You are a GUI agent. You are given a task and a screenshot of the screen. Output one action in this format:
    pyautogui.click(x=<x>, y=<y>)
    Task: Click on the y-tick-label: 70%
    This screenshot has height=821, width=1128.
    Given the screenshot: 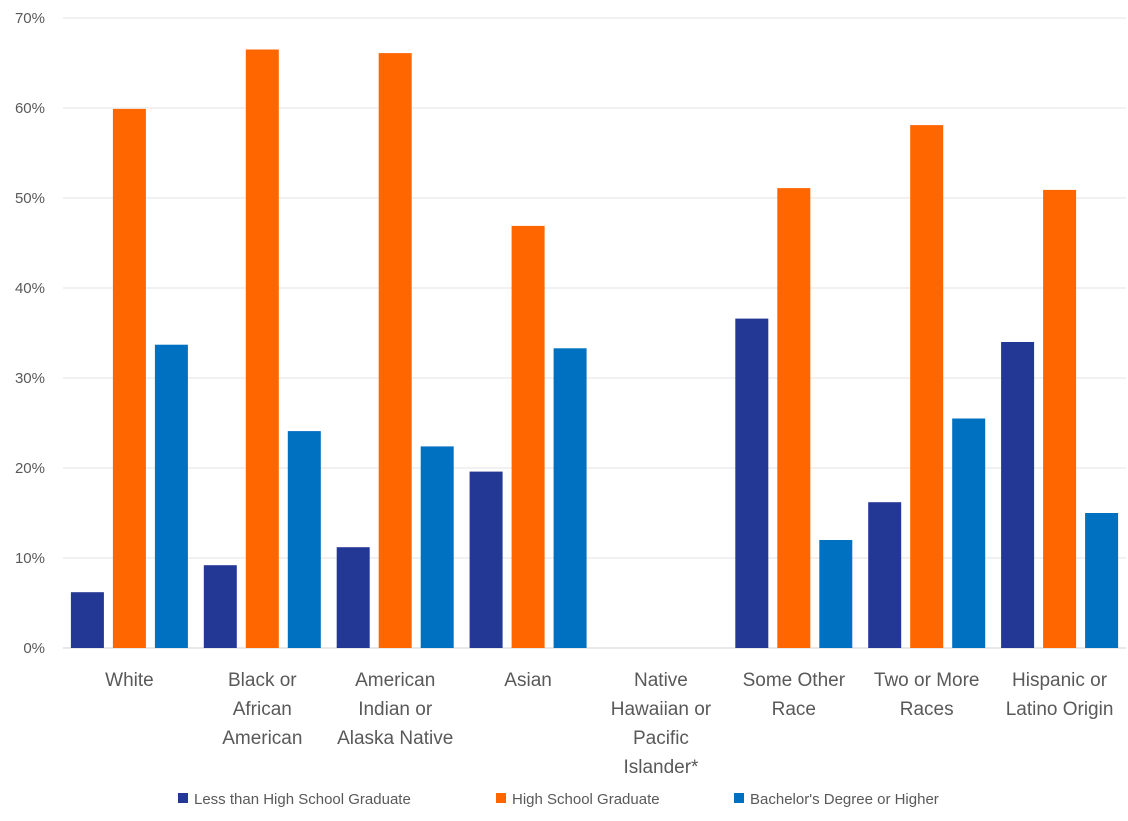 What is the action you would take?
    pyautogui.click(x=30, y=18)
    